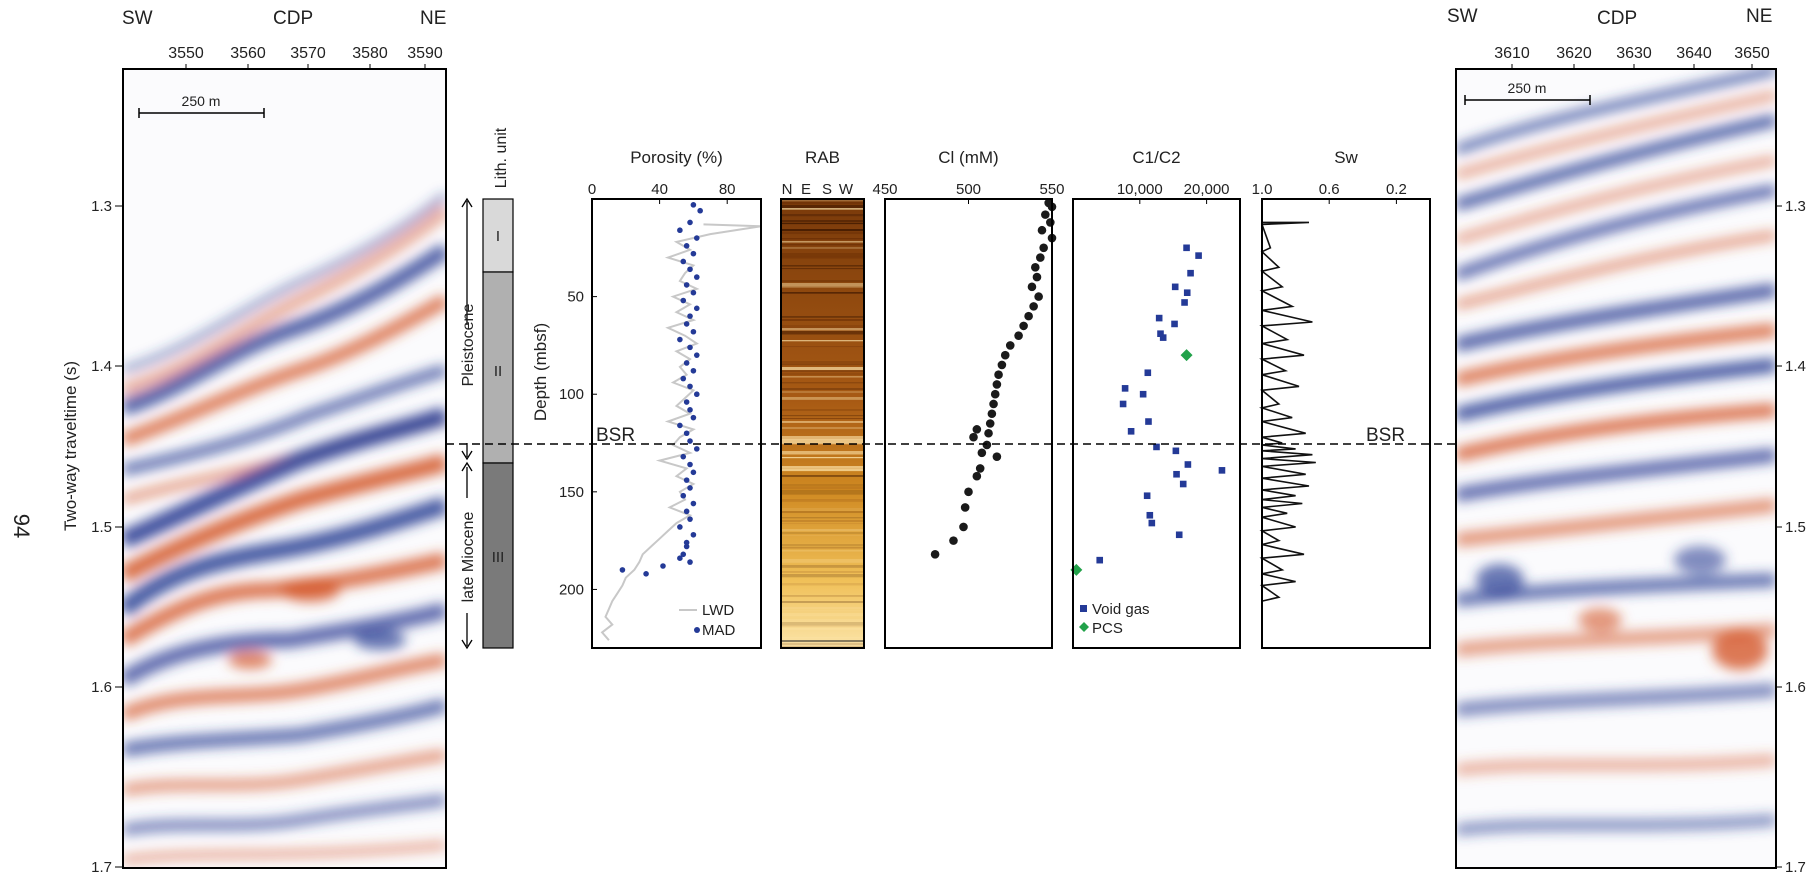 The height and width of the screenshot is (878, 1813). What do you see at coordinates (1795, 206) in the screenshot?
I see `time-tick: 1.3` at bounding box center [1795, 206].